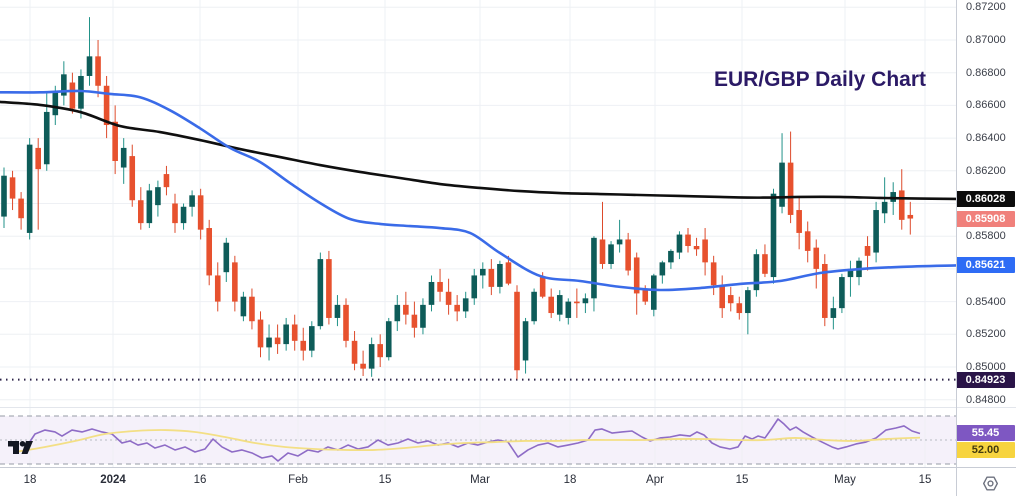  Describe the element at coordinates (985, 218) in the screenshot. I see `last-price-badge: 0.85908` at that location.